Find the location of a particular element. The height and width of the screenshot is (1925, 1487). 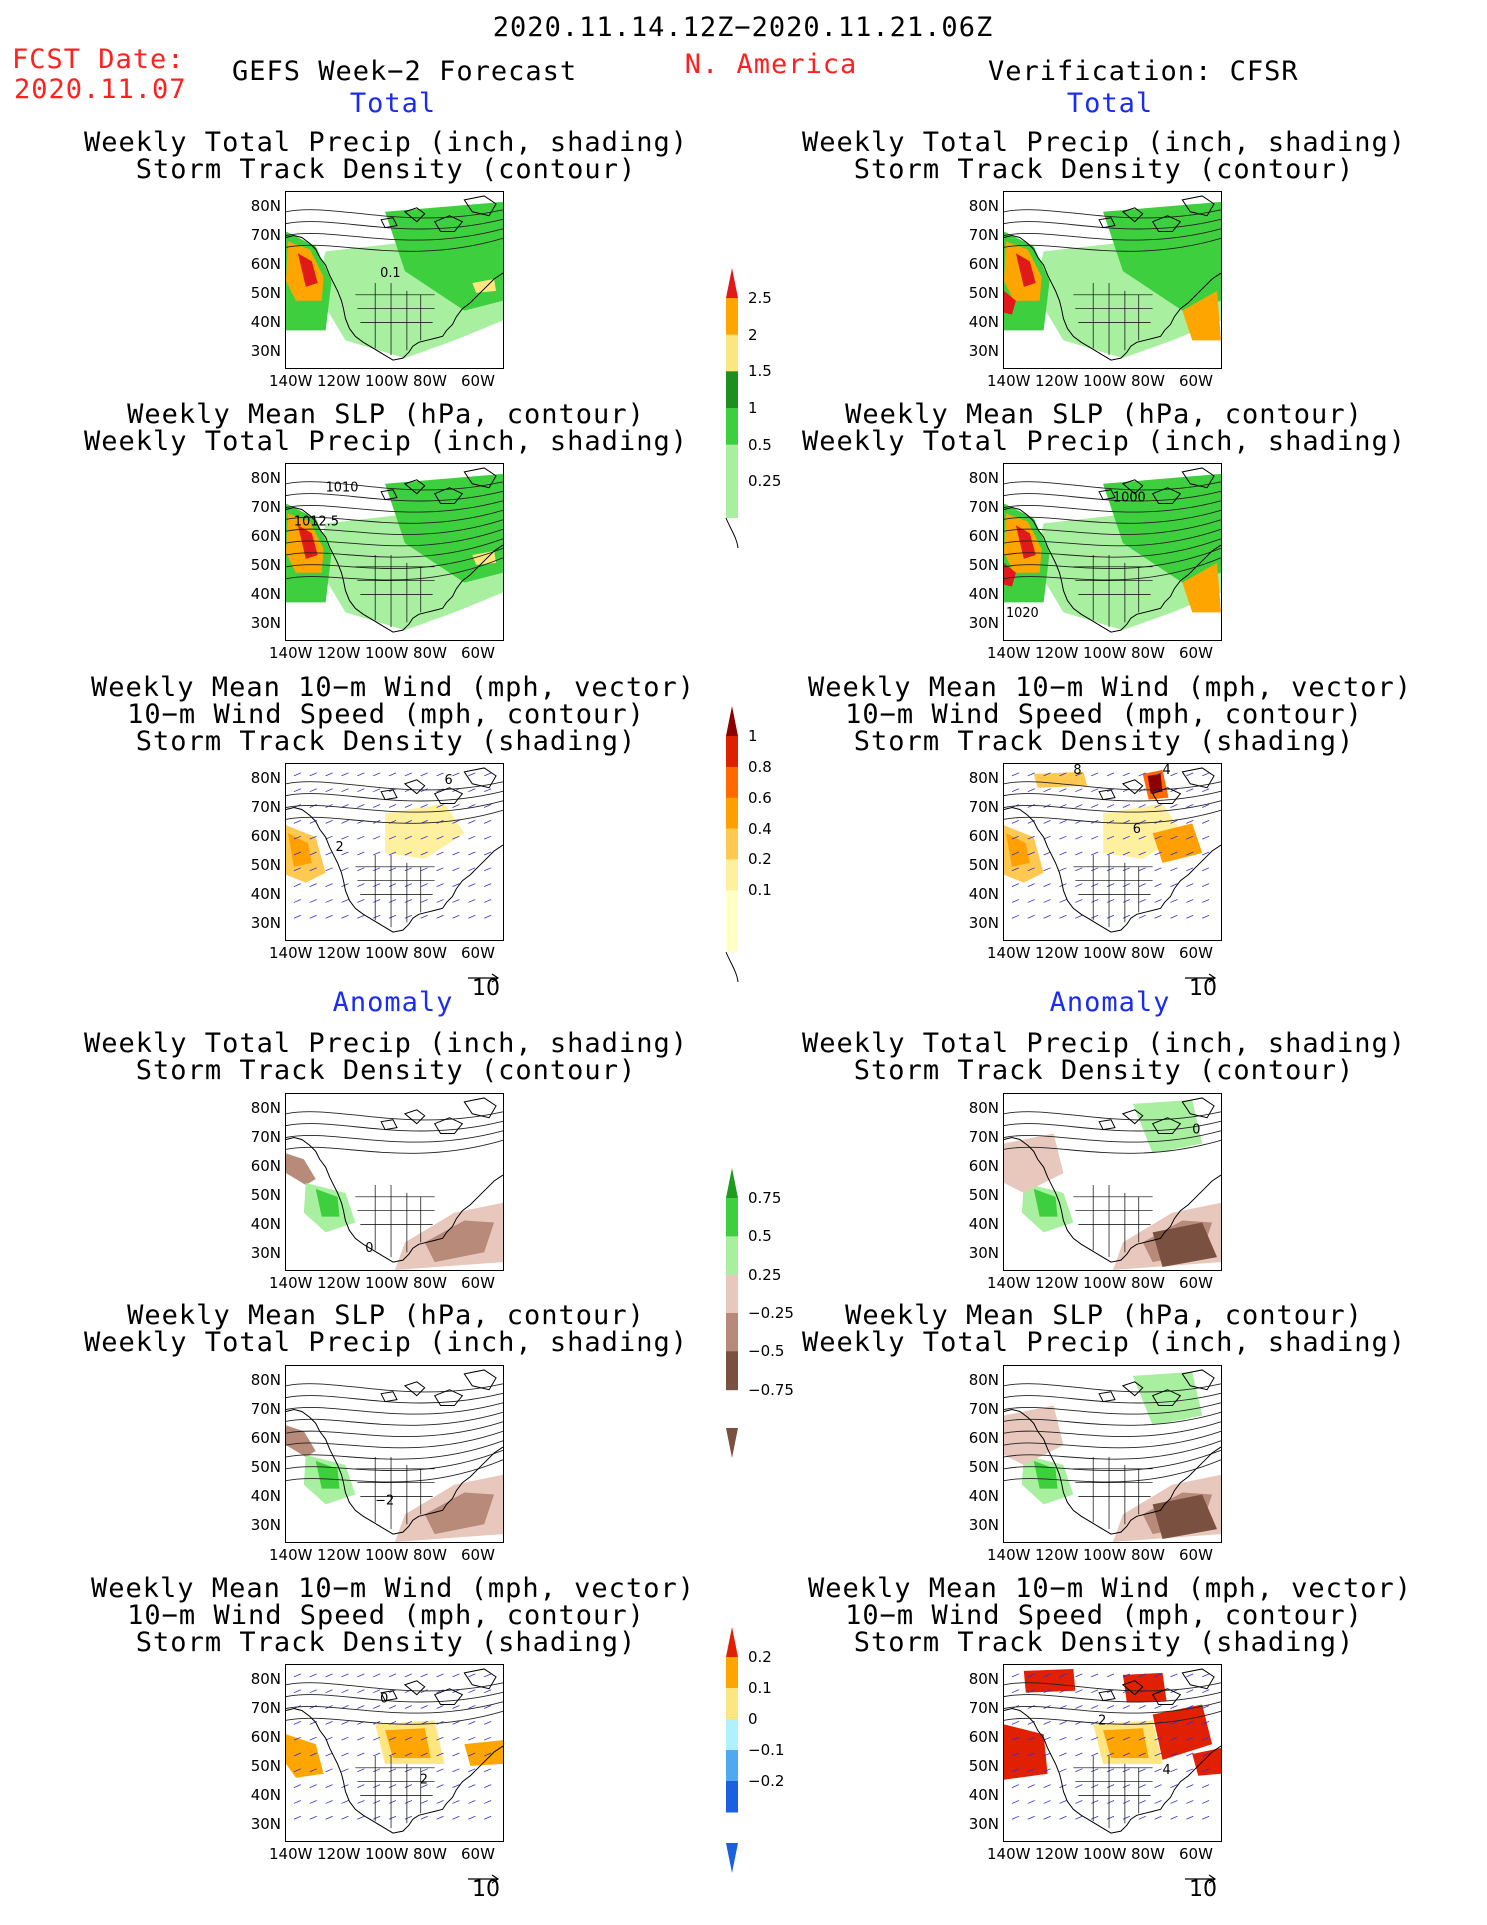

colorbar-label: 0.8 is located at coordinates (760, 766).